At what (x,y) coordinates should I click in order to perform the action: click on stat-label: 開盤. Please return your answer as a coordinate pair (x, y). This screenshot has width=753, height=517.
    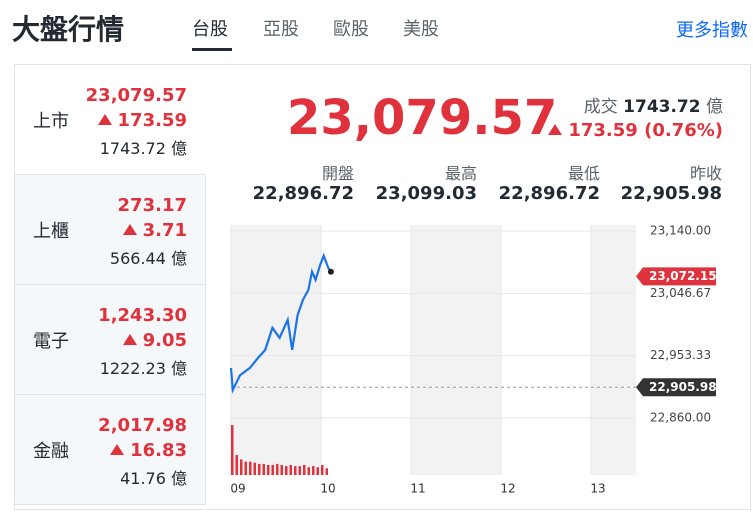
    Looking at the image, I should click on (337, 173).